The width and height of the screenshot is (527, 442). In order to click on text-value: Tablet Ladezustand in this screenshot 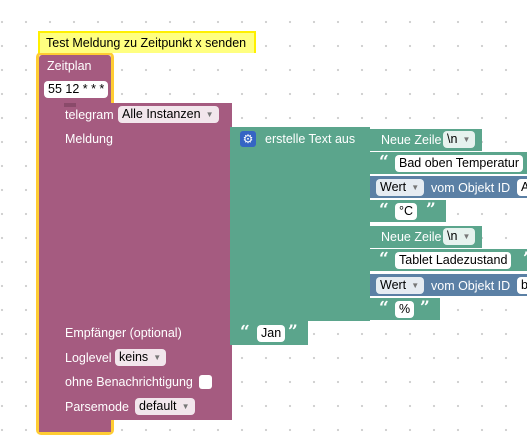, I will do `click(453, 260)`.